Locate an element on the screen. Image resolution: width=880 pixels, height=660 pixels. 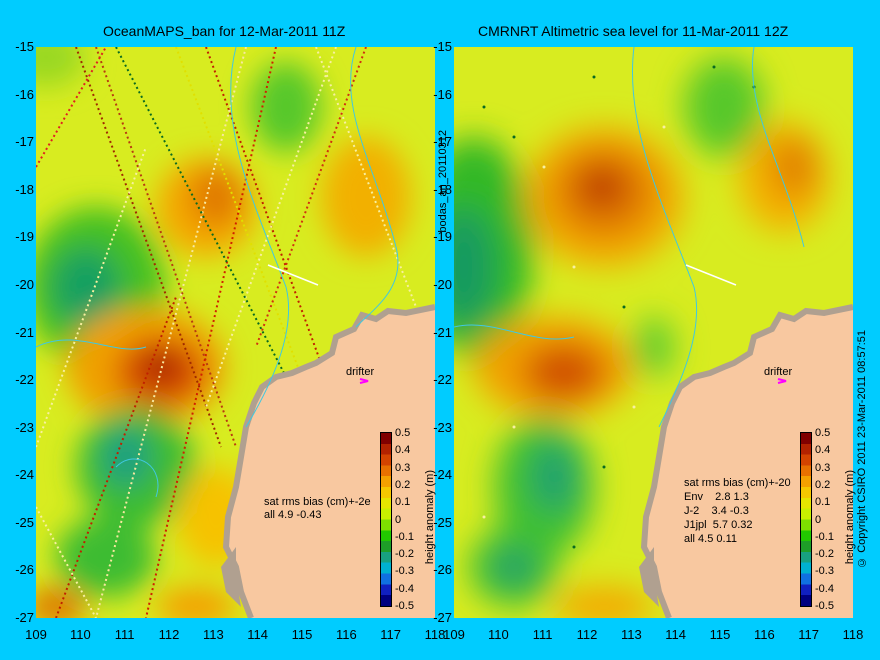
right-y-tick-label: -15 is located at coordinates (442, 46).